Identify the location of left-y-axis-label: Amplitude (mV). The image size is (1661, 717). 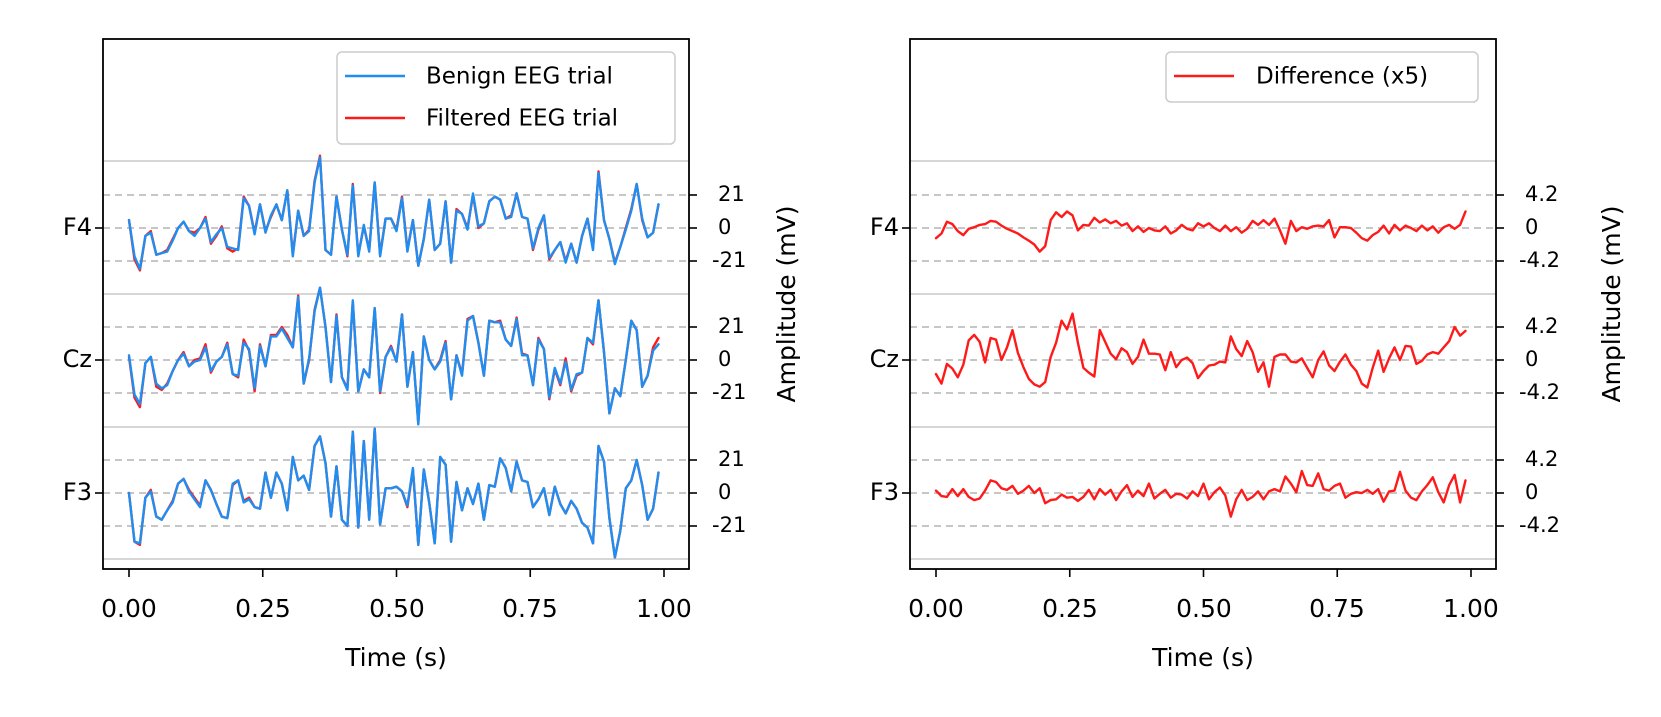
(786, 303).